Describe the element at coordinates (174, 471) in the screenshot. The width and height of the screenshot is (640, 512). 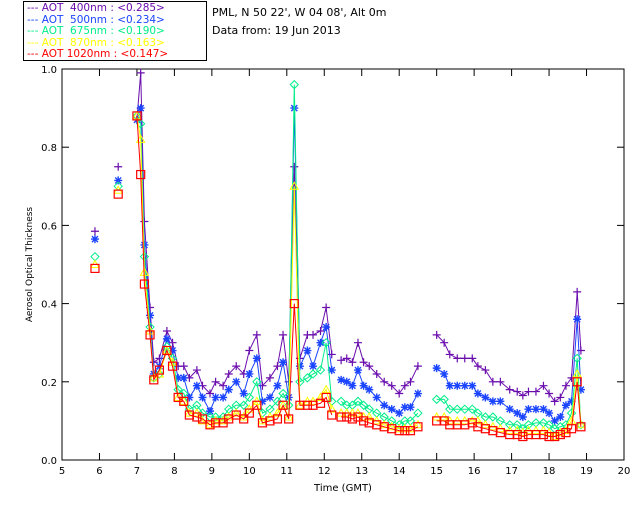
I see `x-tick-label: 8` at that location.